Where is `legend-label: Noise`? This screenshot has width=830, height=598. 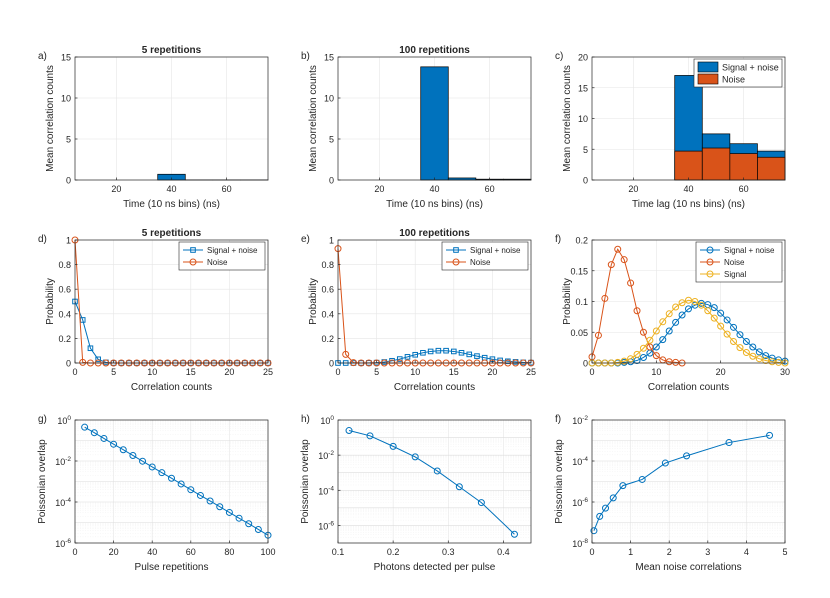 legend-label: Noise is located at coordinates (480, 262).